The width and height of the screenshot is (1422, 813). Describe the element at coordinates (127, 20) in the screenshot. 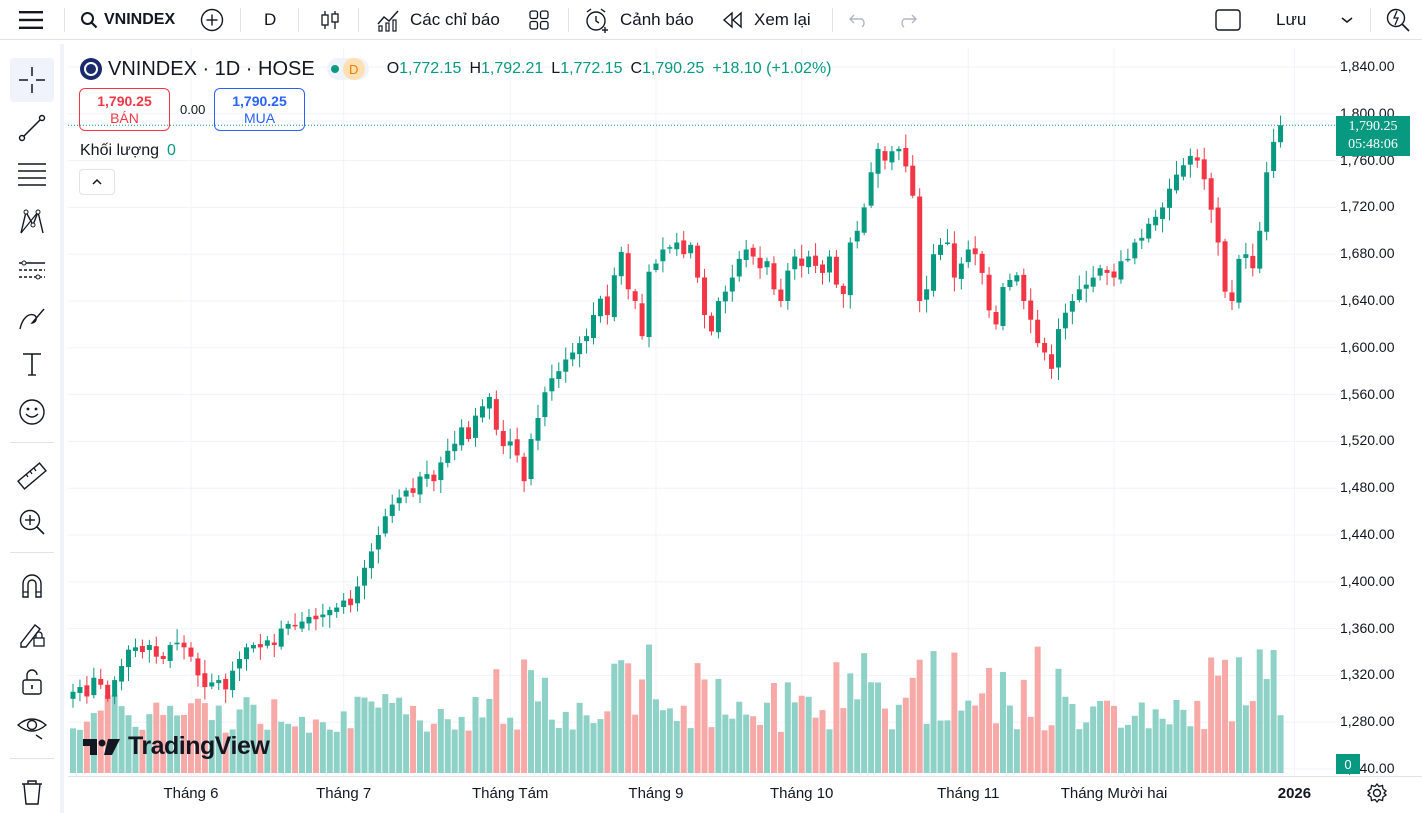

I see `symbol-search-button: VNINDEX` at that location.